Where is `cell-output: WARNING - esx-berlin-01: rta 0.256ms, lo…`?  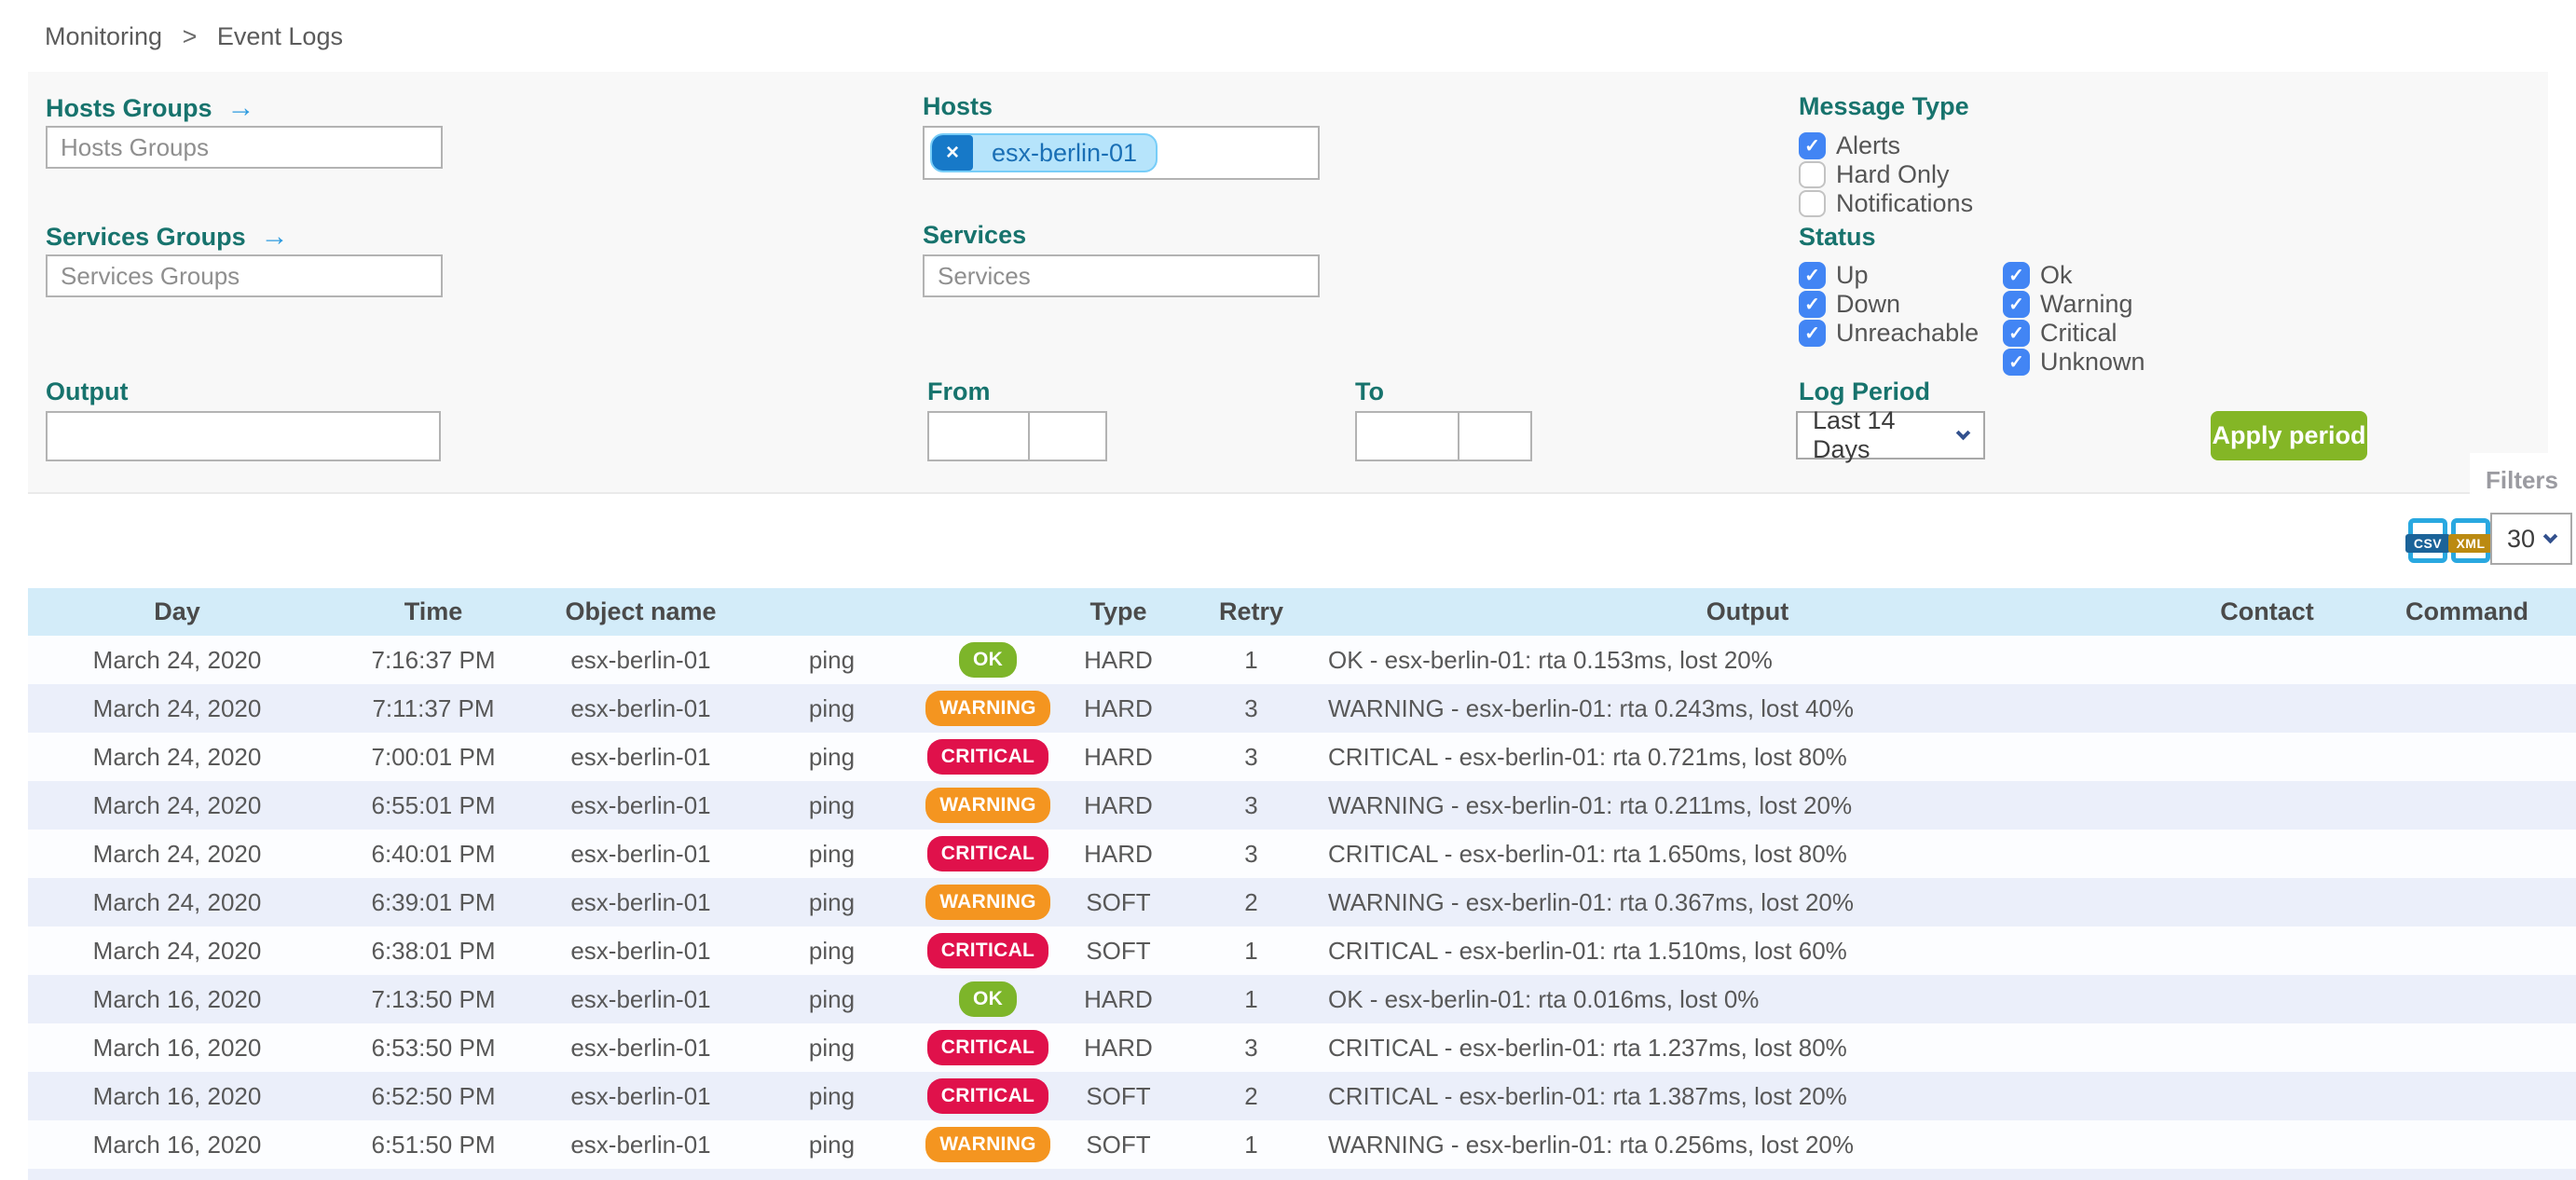 cell-output: WARNING - esx-berlin-01: rta 0.256ms, lo… is located at coordinates (1591, 1145).